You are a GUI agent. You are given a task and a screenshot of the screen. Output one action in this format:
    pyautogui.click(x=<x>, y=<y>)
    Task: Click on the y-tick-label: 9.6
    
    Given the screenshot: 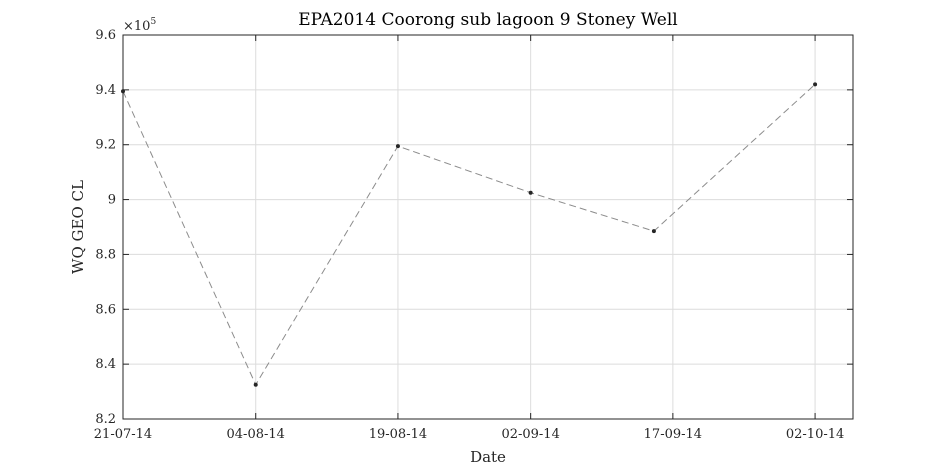 What is the action you would take?
    pyautogui.click(x=105, y=35)
    